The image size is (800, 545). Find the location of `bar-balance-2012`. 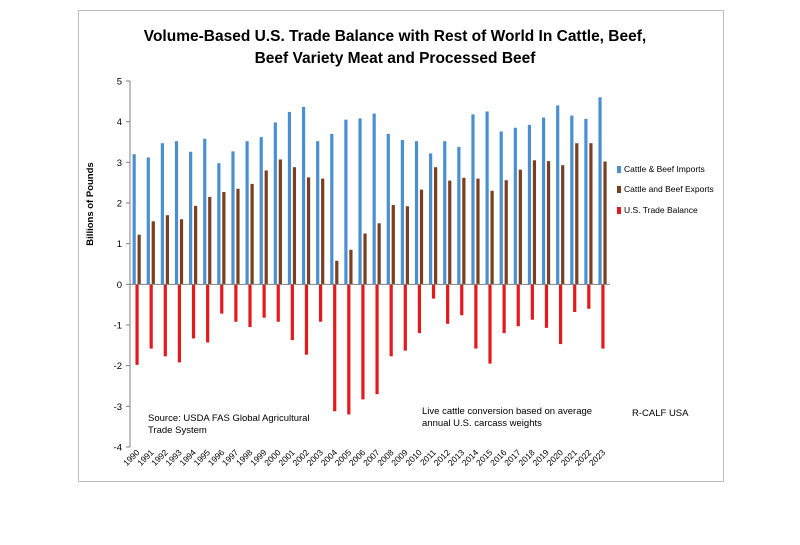

bar-balance-2012 is located at coordinates (448, 304).